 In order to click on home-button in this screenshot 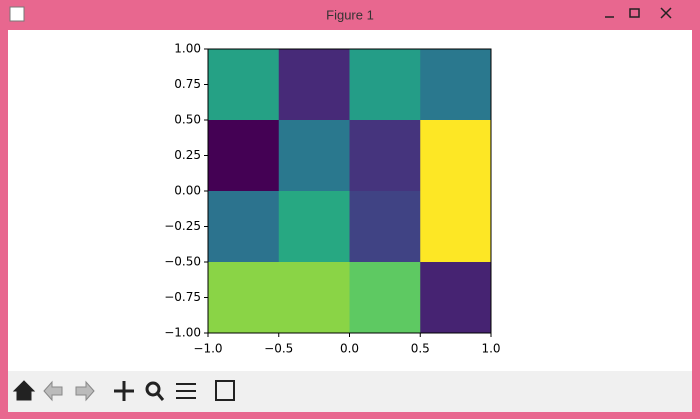, I will do `click(24, 390)`.